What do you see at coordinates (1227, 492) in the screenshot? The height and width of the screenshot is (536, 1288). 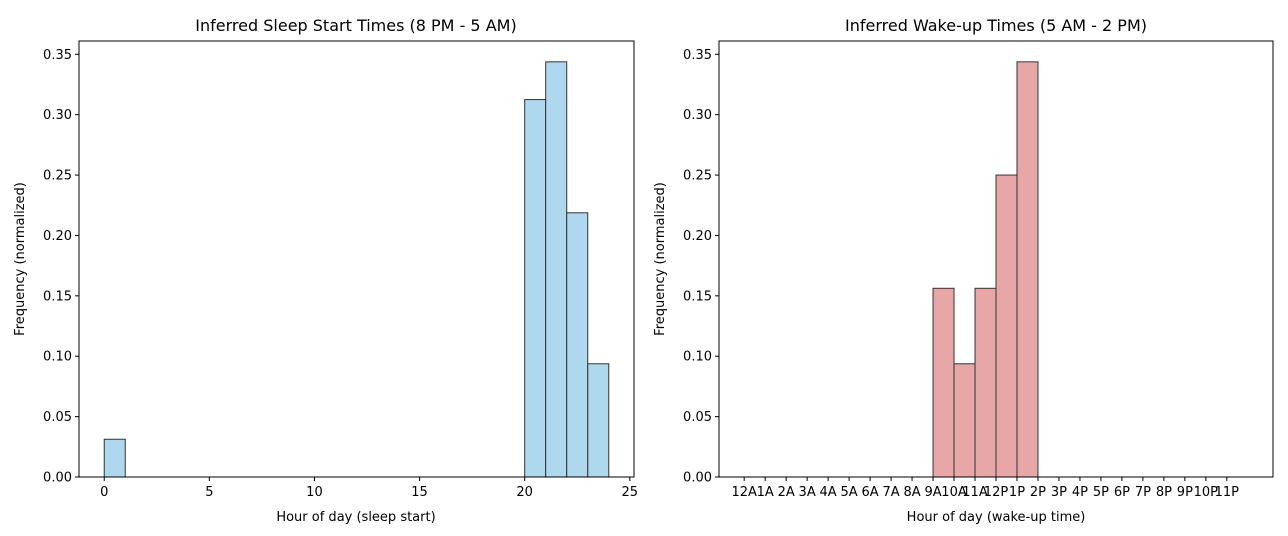 I see `x-tick-label: 11P` at bounding box center [1227, 492].